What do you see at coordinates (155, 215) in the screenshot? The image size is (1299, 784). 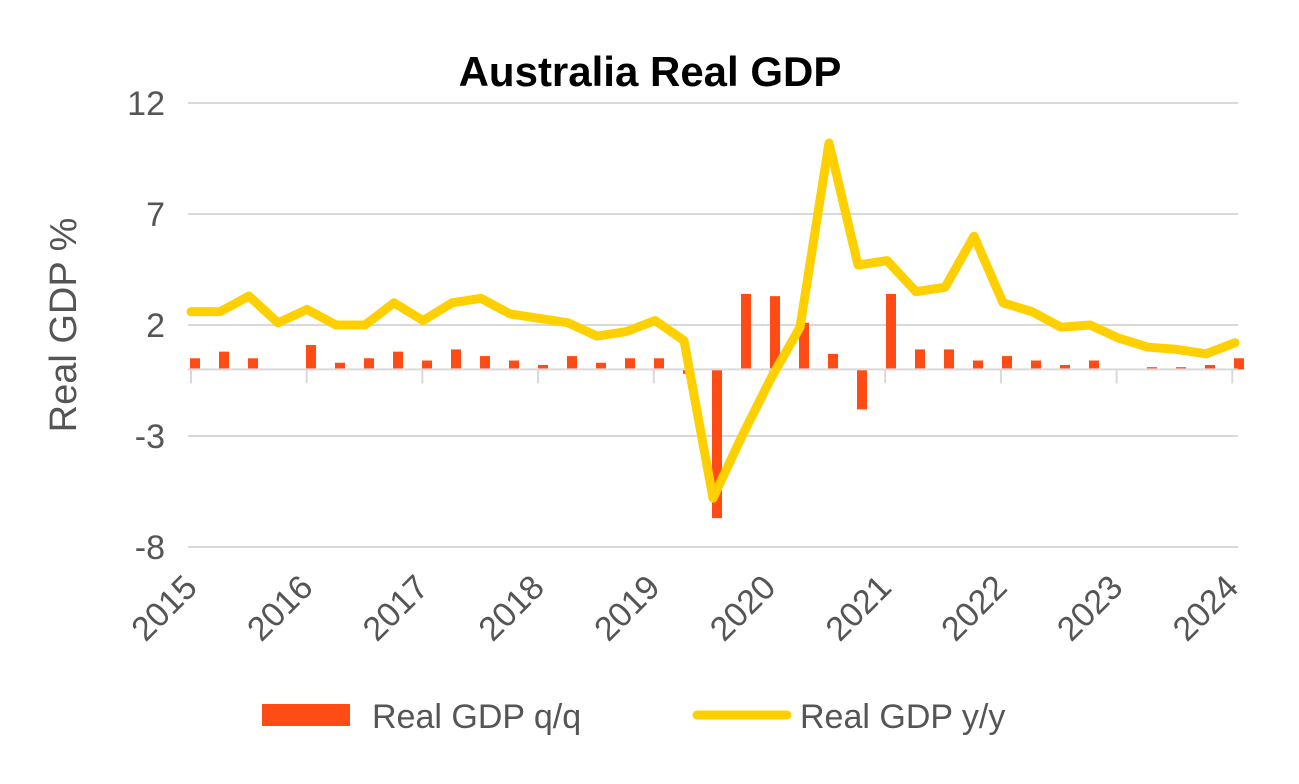 I see `y-tick-label: 7` at bounding box center [155, 215].